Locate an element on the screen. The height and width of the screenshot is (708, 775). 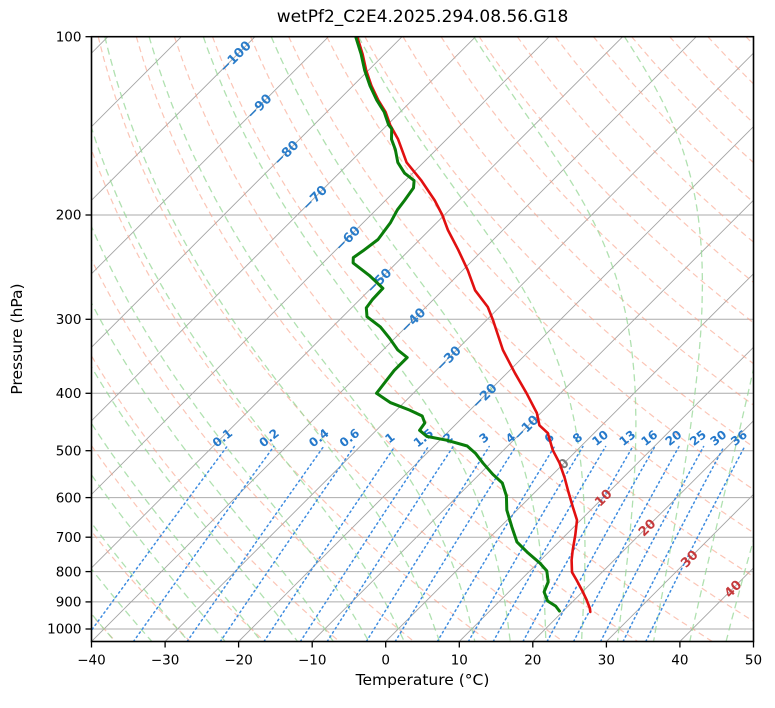
svg-text: 10 is located at coordinates (459, 661).